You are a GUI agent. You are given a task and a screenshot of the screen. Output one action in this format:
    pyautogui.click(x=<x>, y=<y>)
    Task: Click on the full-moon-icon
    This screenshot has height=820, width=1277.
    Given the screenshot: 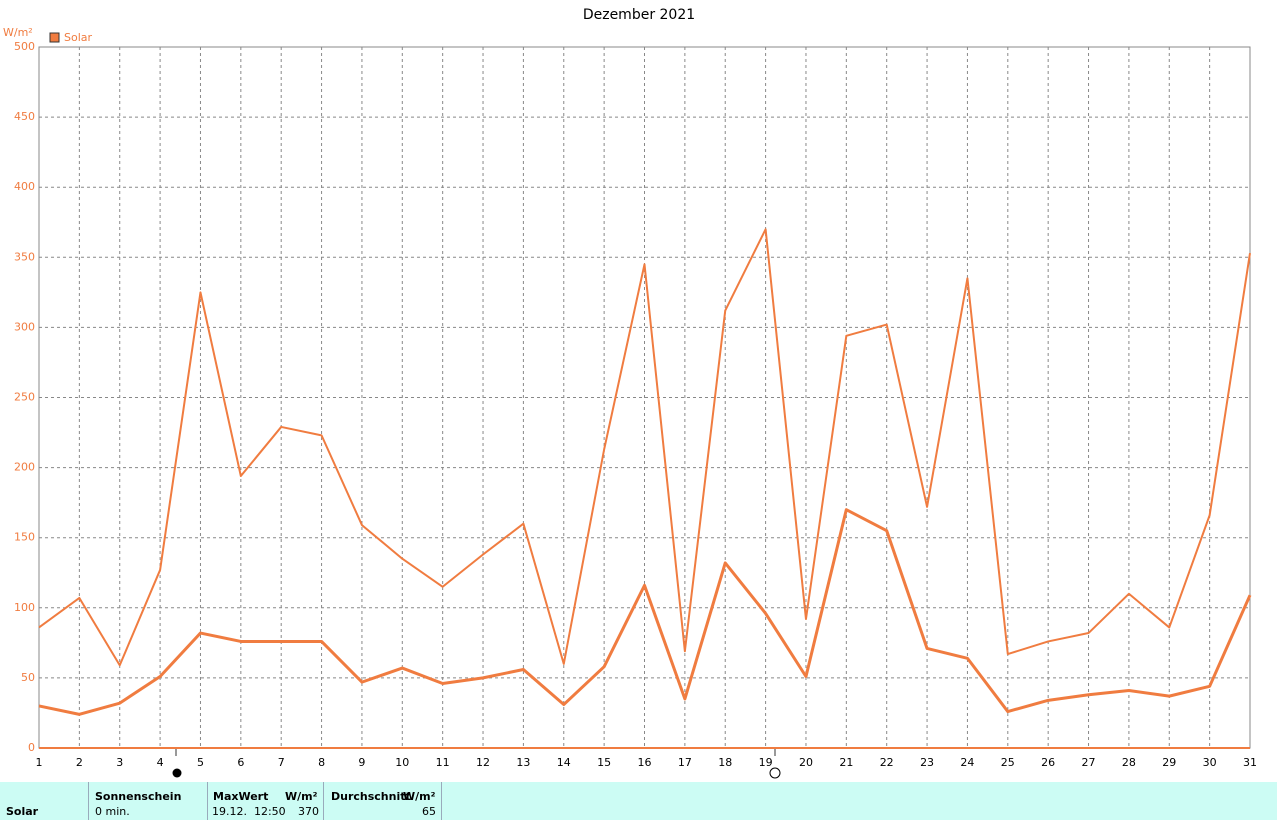 What is the action you would take?
    pyautogui.click(x=775, y=773)
    